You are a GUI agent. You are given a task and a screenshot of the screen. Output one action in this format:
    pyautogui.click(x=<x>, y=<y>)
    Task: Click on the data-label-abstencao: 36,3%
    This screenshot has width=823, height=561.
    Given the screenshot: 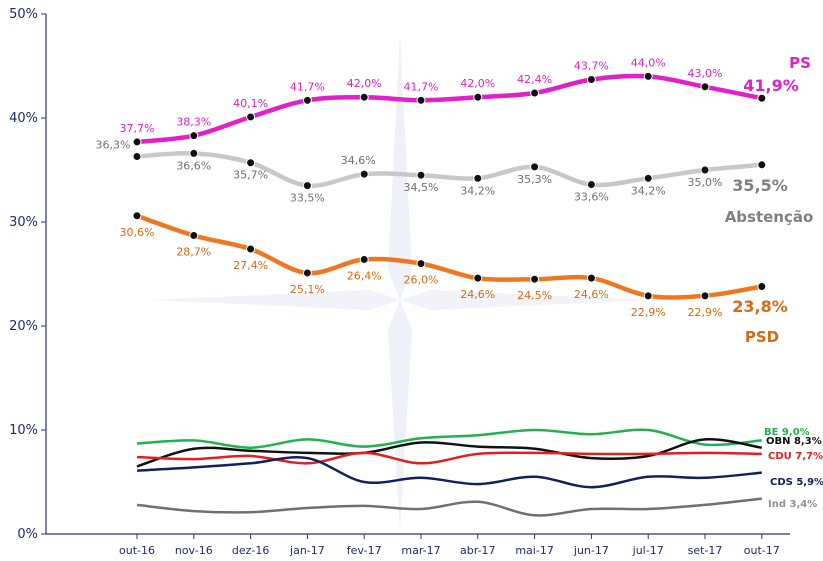 What is the action you would take?
    pyautogui.click(x=113, y=144)
    